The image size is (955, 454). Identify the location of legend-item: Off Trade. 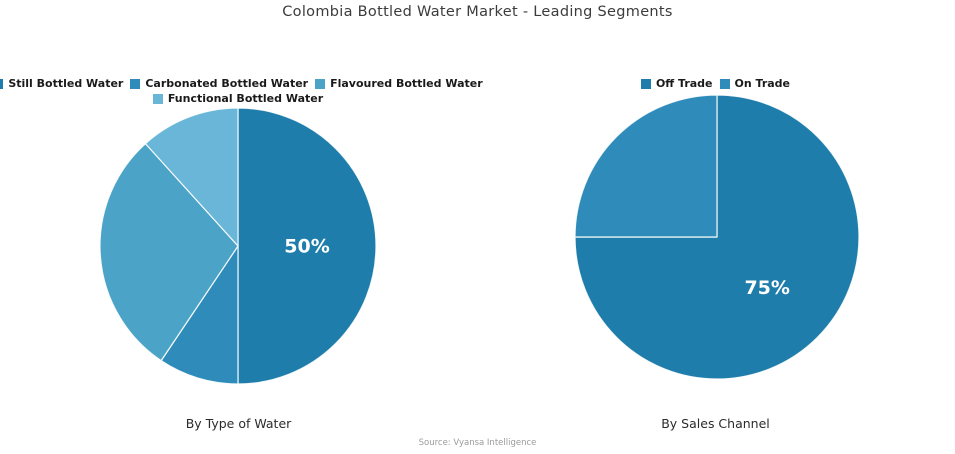
(676, 83).